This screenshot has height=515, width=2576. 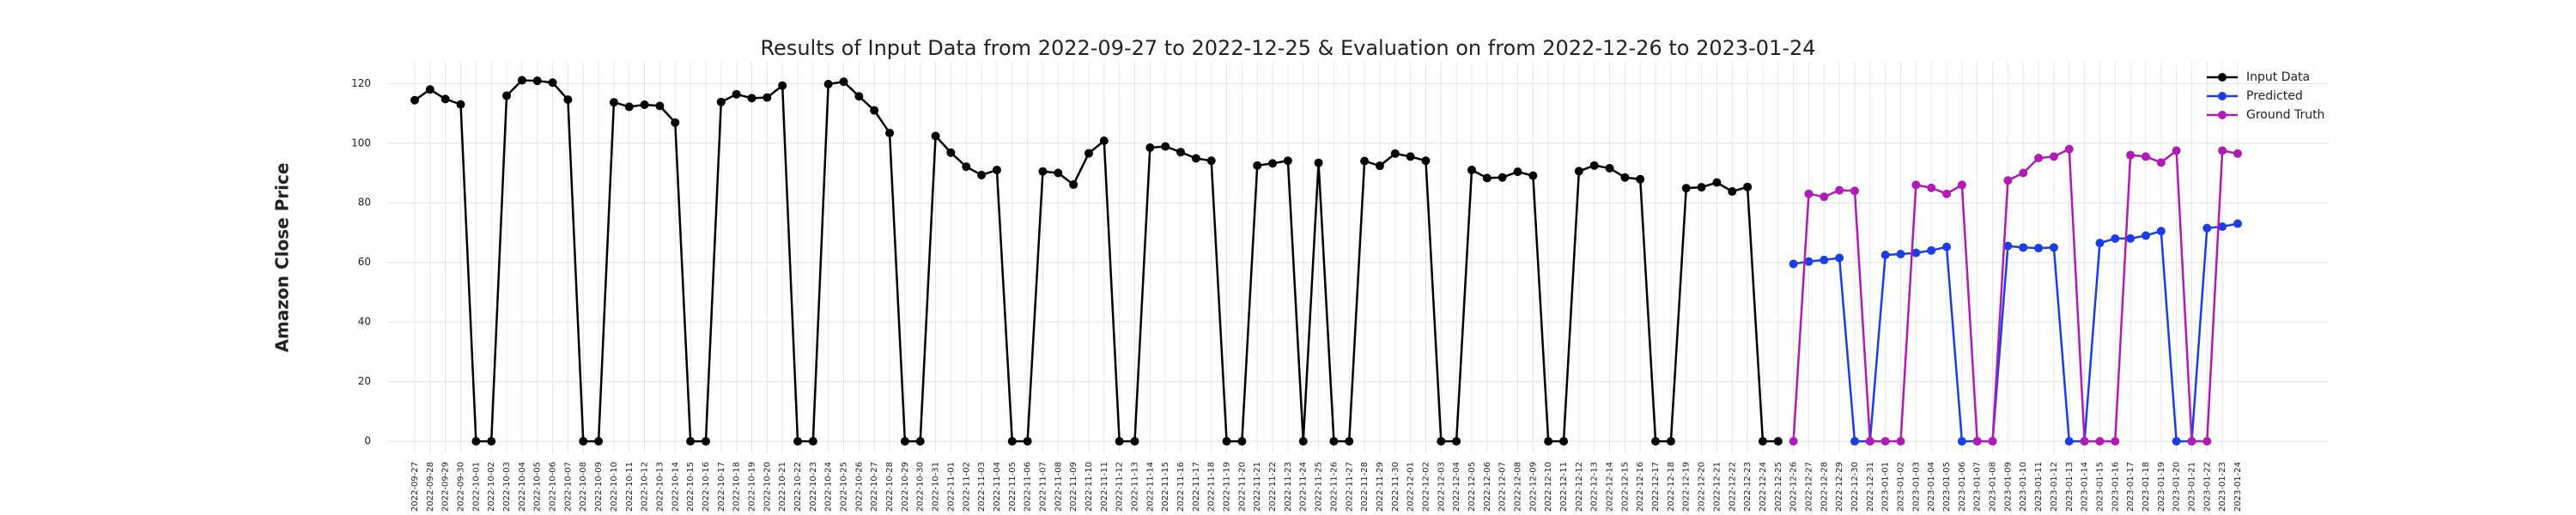 I want to click on x-tick-label: 2022-10-30, so click(x=921, y=487).